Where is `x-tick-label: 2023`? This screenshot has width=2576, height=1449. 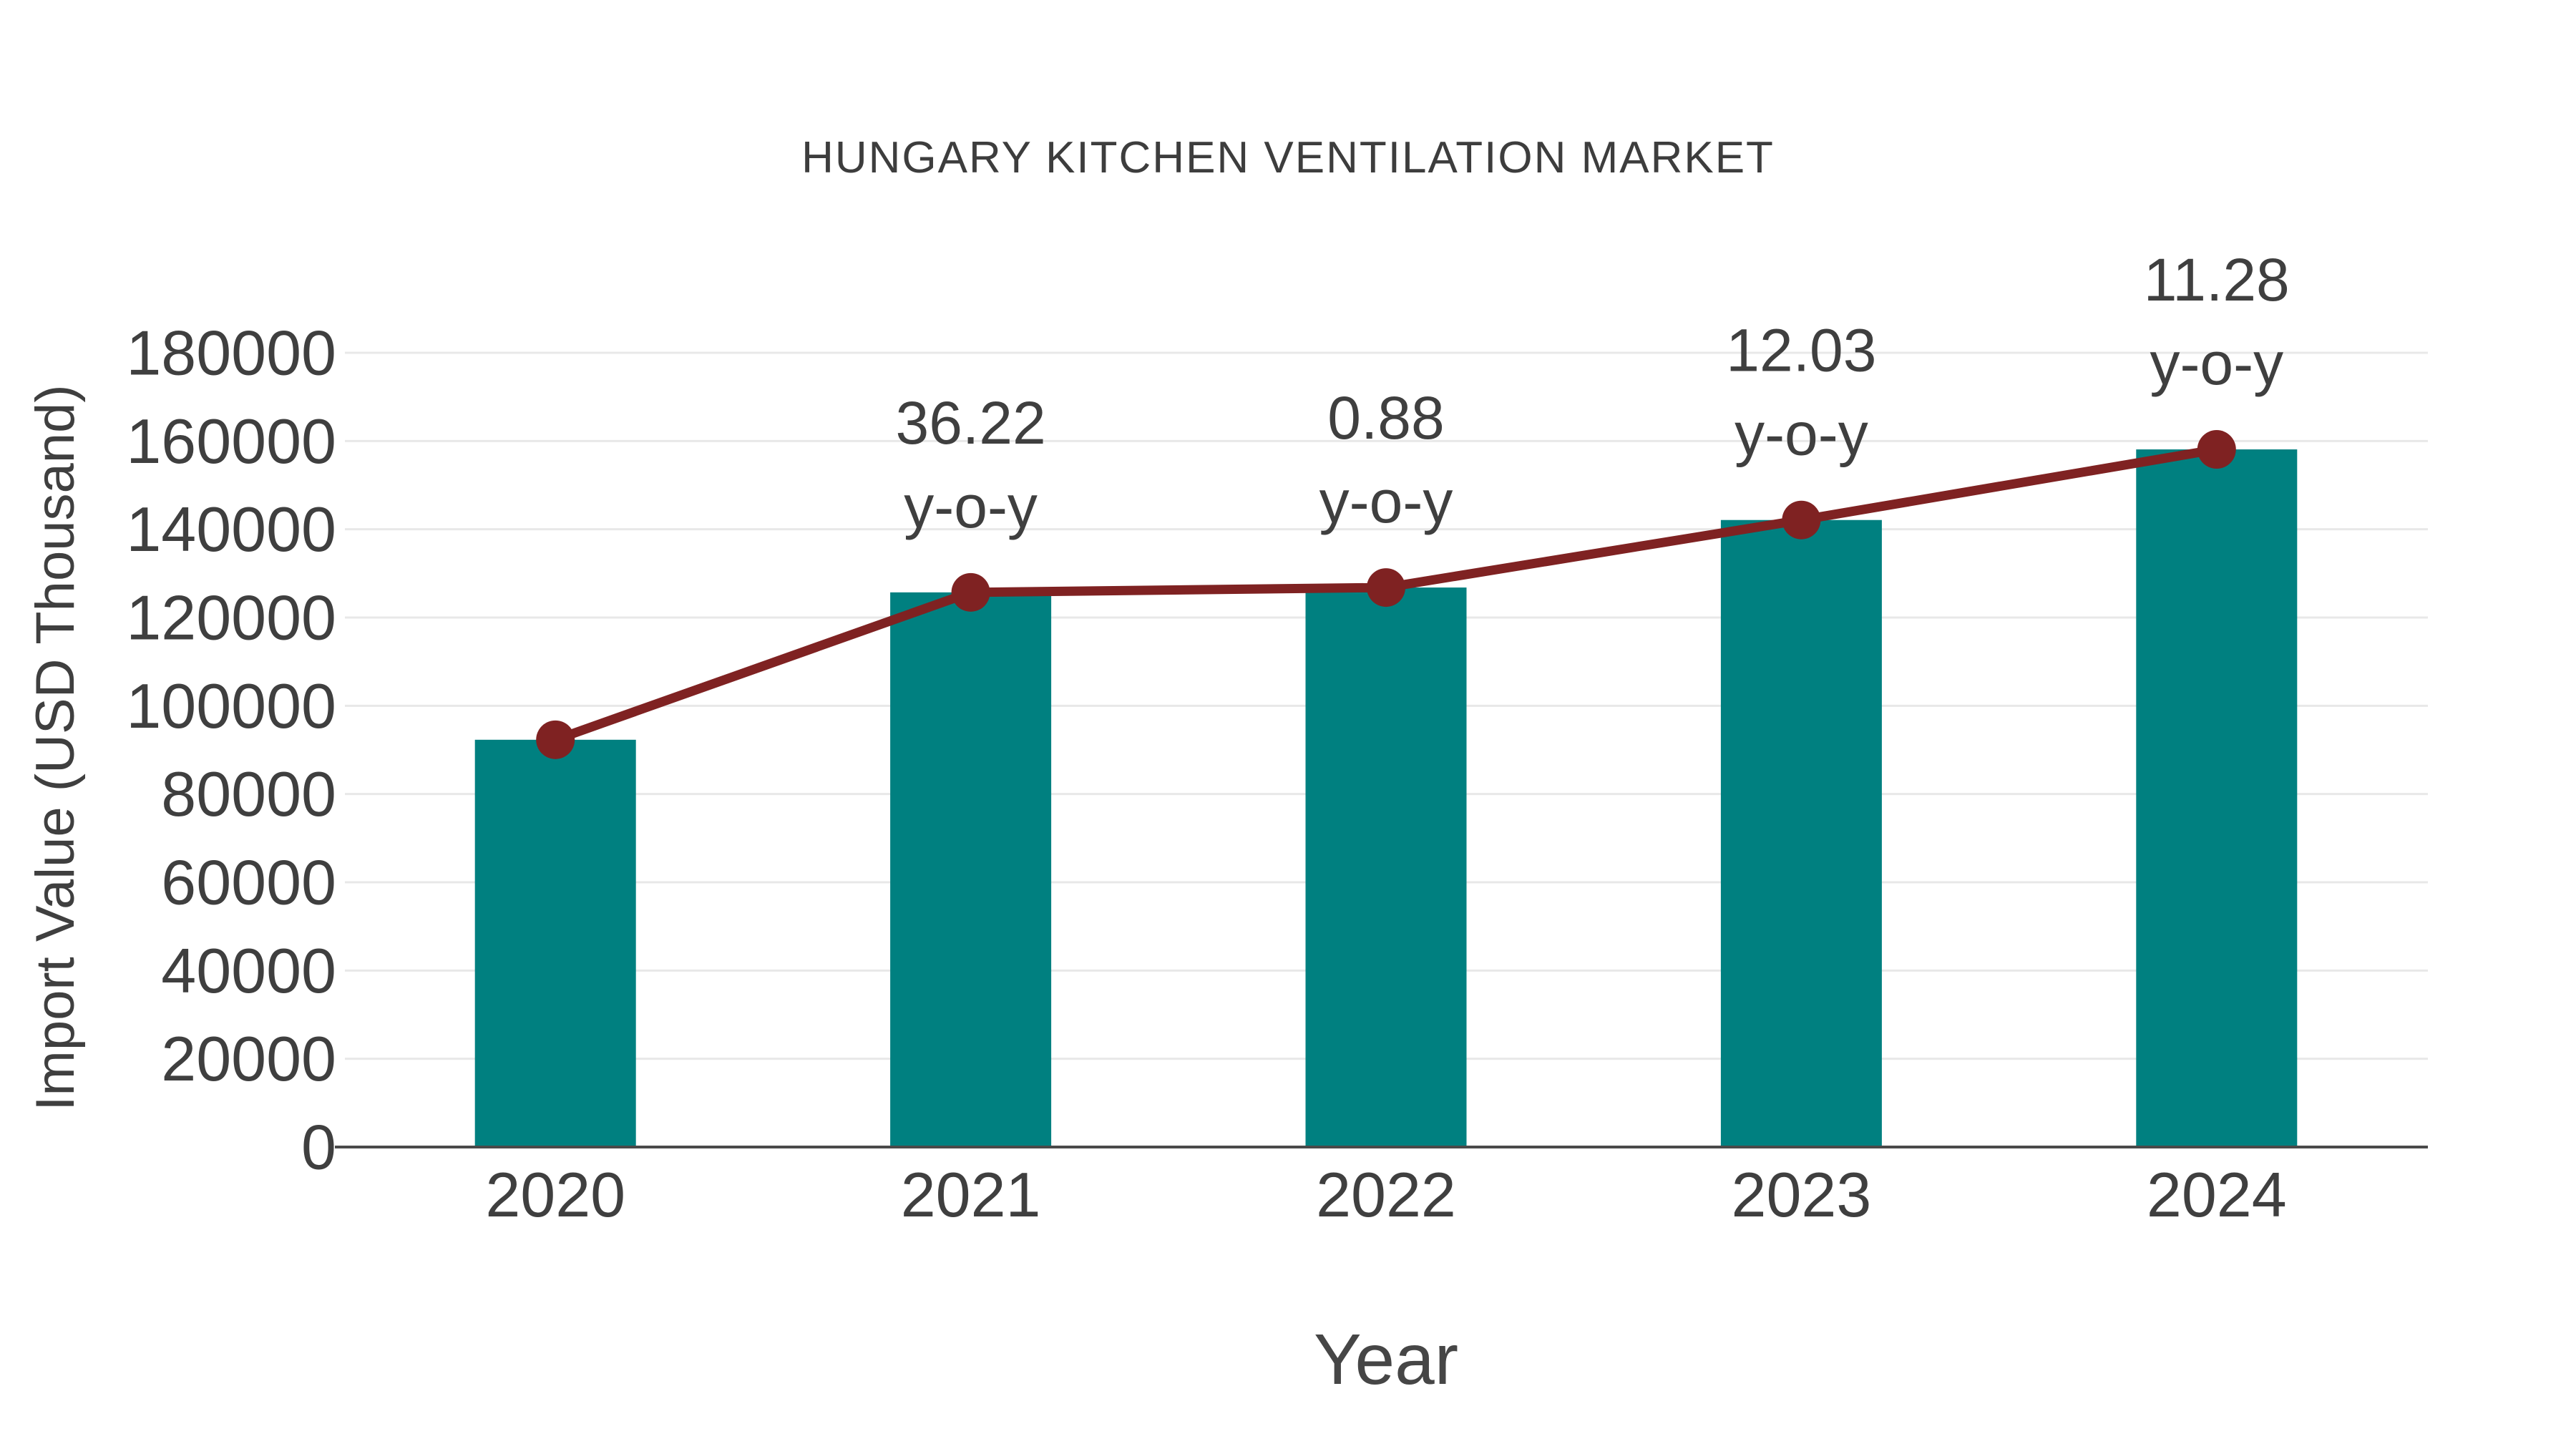 x-tick-label: 2023 is located at coordinates (1802, 1194).